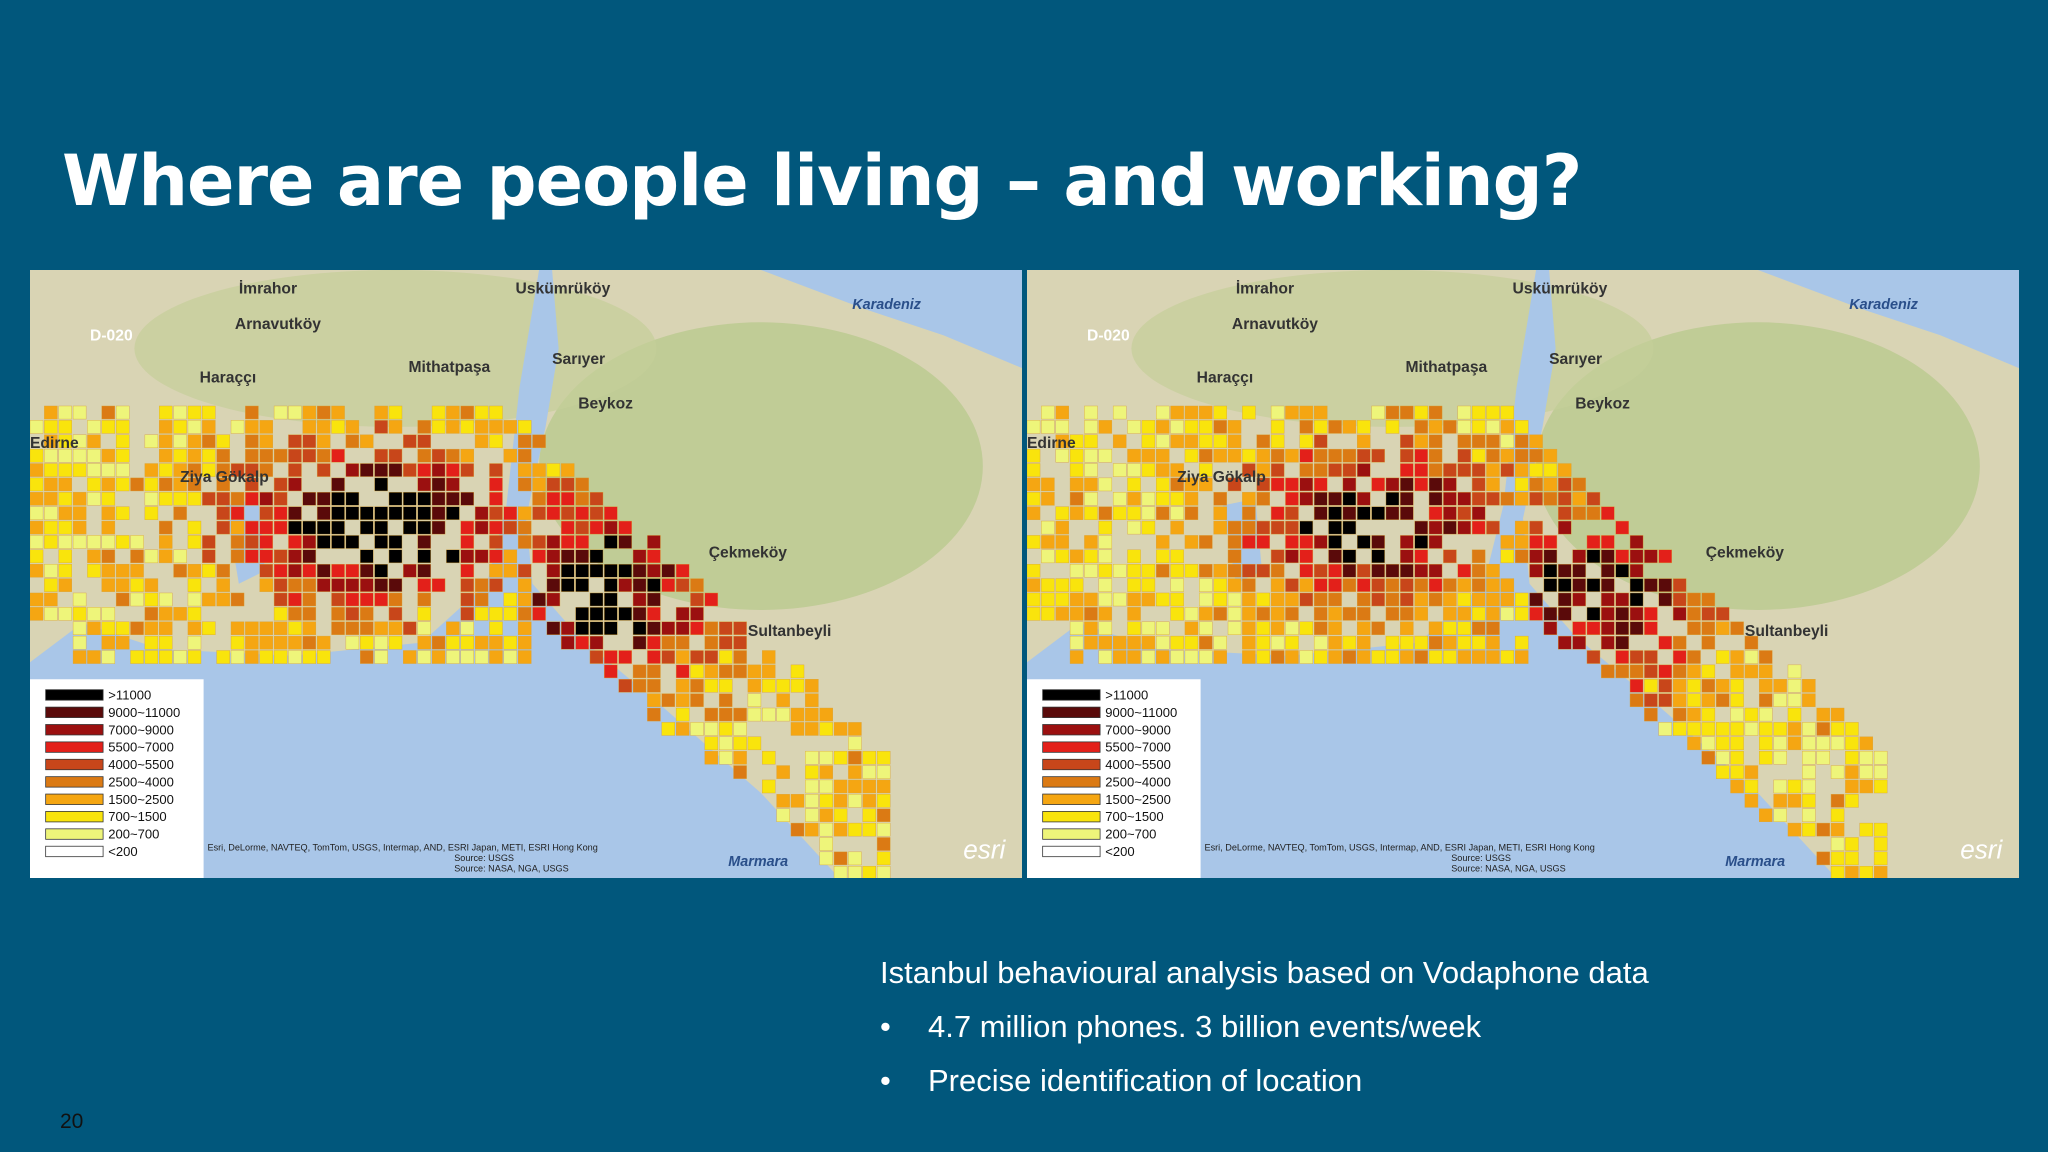 The width and height of the screenshot is (2048, 1152). I want to click on place-label: Arnavutköy, so click(278, 324).